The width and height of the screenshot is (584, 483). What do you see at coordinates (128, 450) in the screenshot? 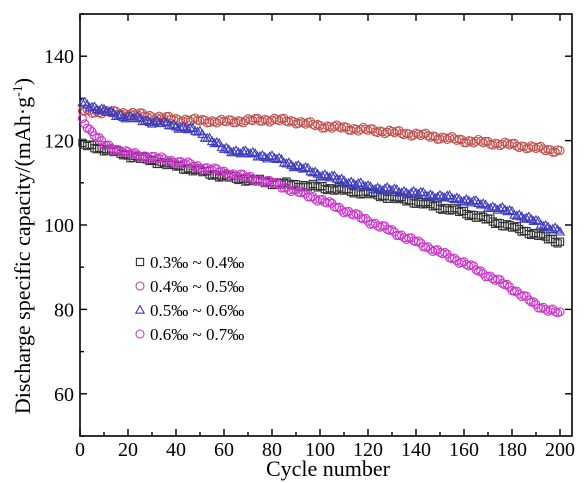
I see `x-tick-label: 20` at bounding box center [128, 450].